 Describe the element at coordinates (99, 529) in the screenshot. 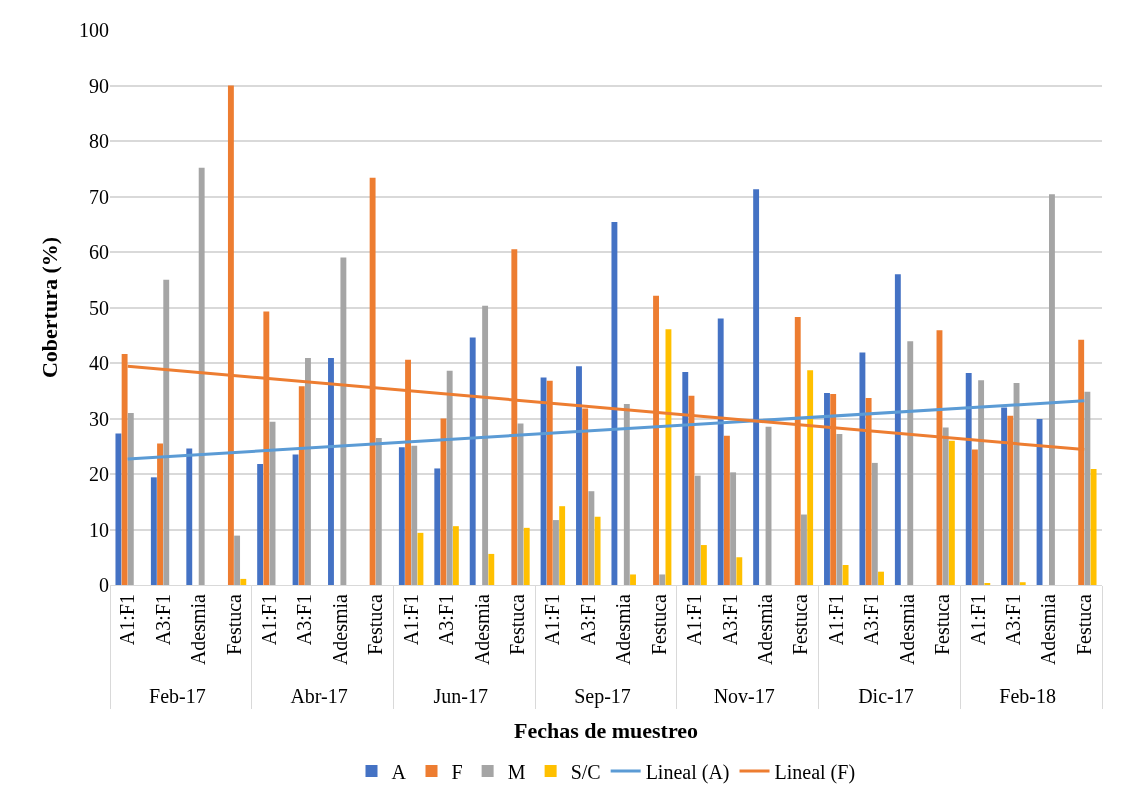

I see `y-tick-label: 10` at that location.